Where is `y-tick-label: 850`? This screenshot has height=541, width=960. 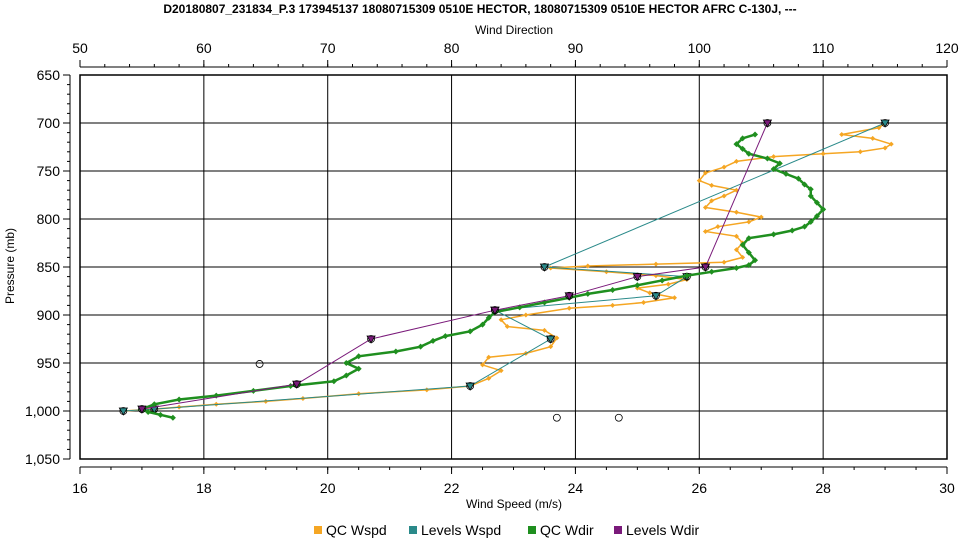
y-tick-label: 850 is located at coordinates (49, 267).